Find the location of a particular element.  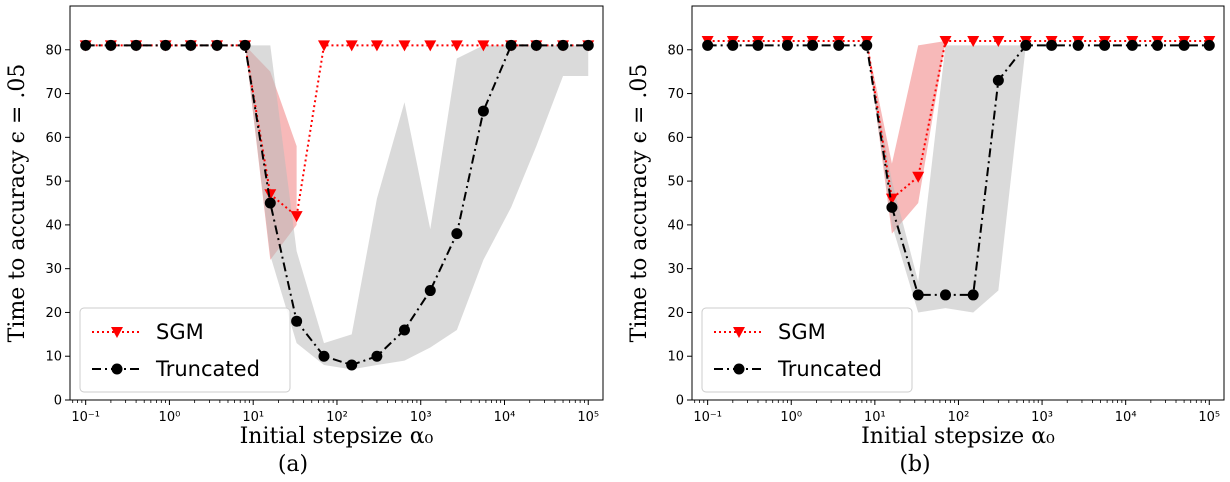

panel-caption: (a) is located at coordinates (293, 464).